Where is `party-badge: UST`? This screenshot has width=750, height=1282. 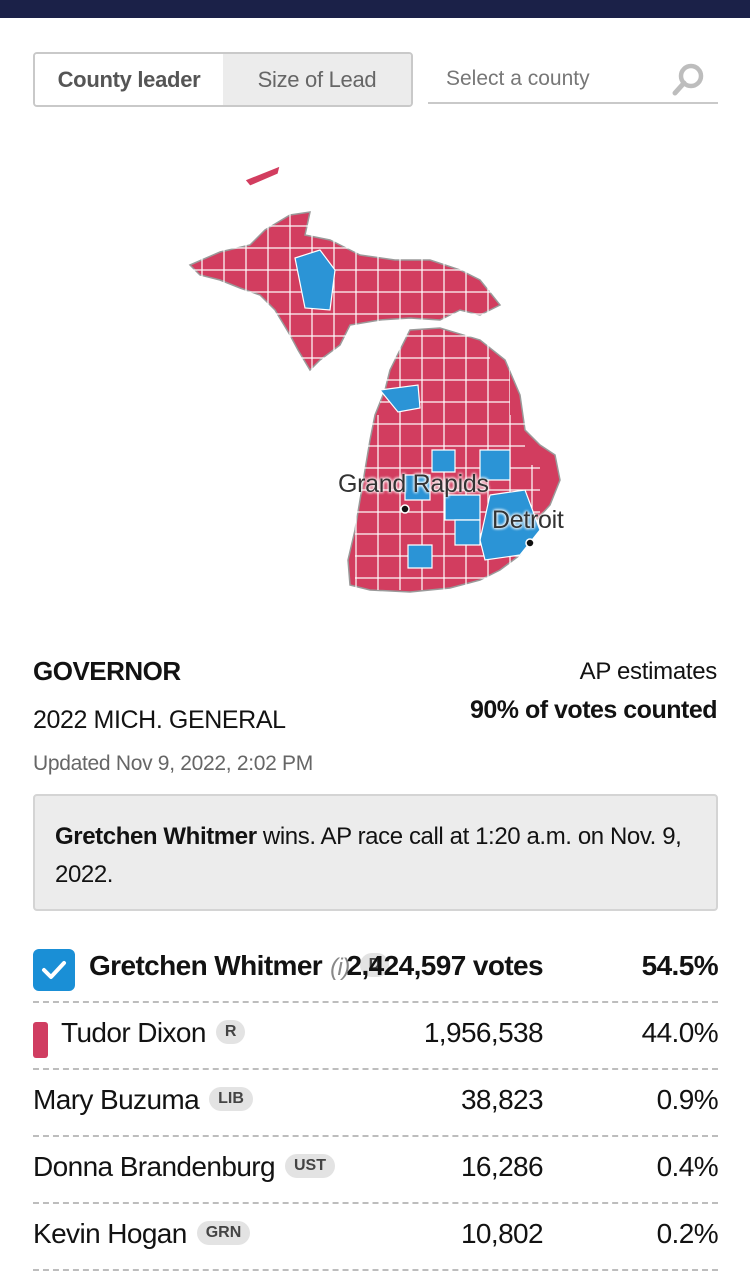
party-badge: UST is located at coordinates (310, 1165).